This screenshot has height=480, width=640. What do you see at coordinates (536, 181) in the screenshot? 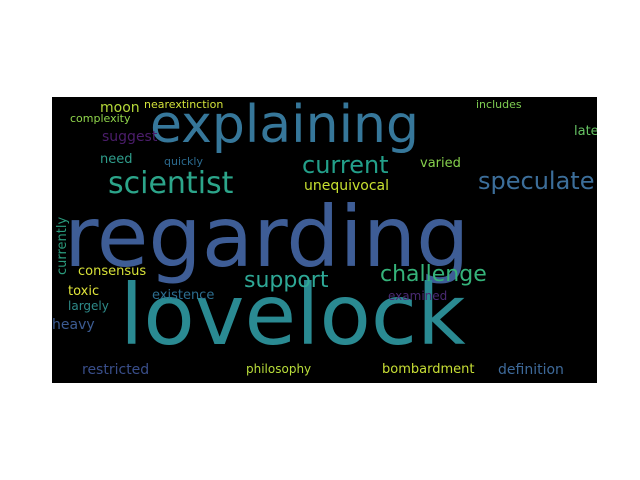
I see `word-speculate: speculate` at bounding box center [536, 181].